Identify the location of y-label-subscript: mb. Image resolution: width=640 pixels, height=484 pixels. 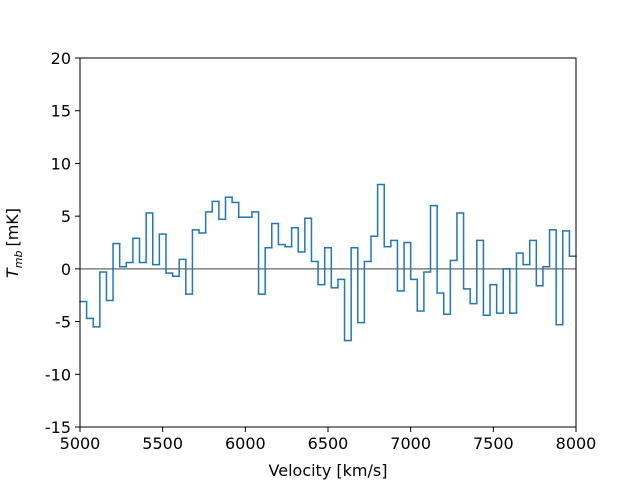
(18, 260).